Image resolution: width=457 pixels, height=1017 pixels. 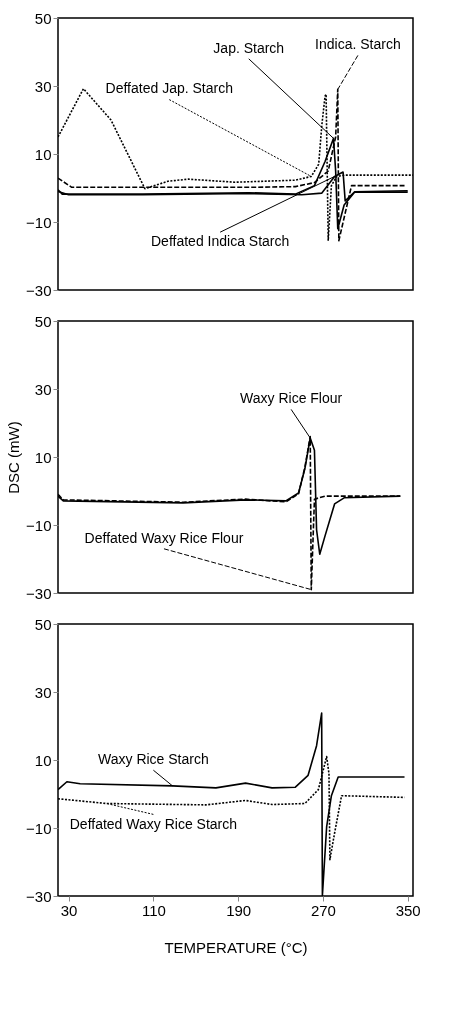 What do you see at coordinates (169, 88) in the screenshot?
I see `series-label: Deffated Jap. Starch` at bounding box center [169, 88].